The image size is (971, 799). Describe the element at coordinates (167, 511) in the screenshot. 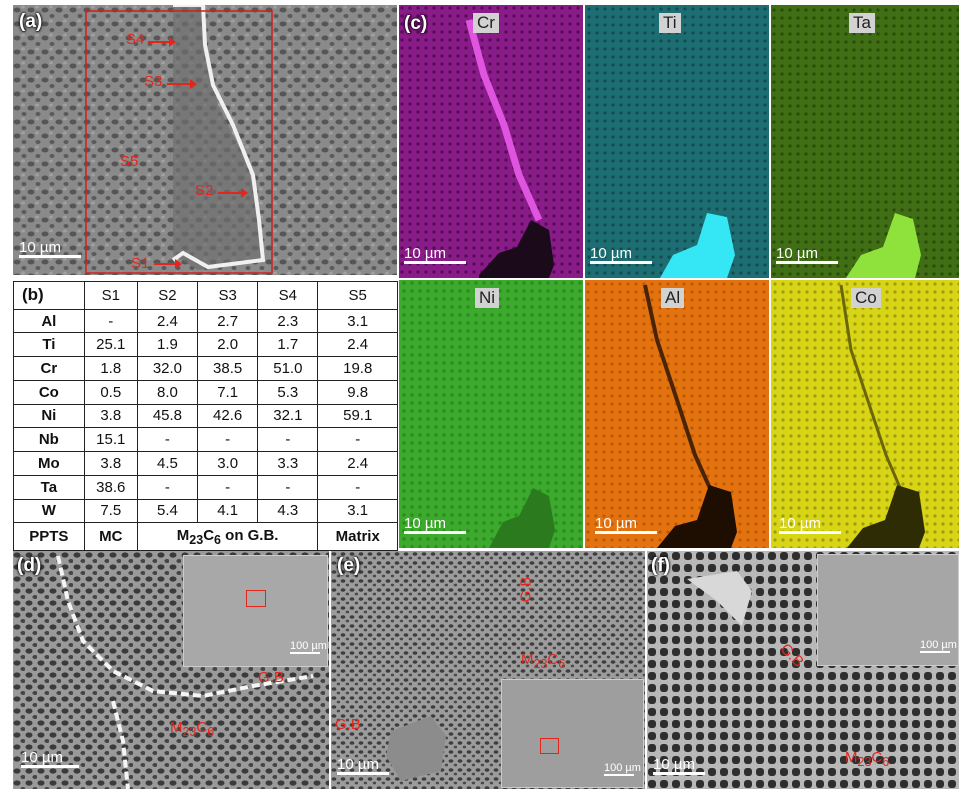

I see `table-cell: 5.4` at that location.